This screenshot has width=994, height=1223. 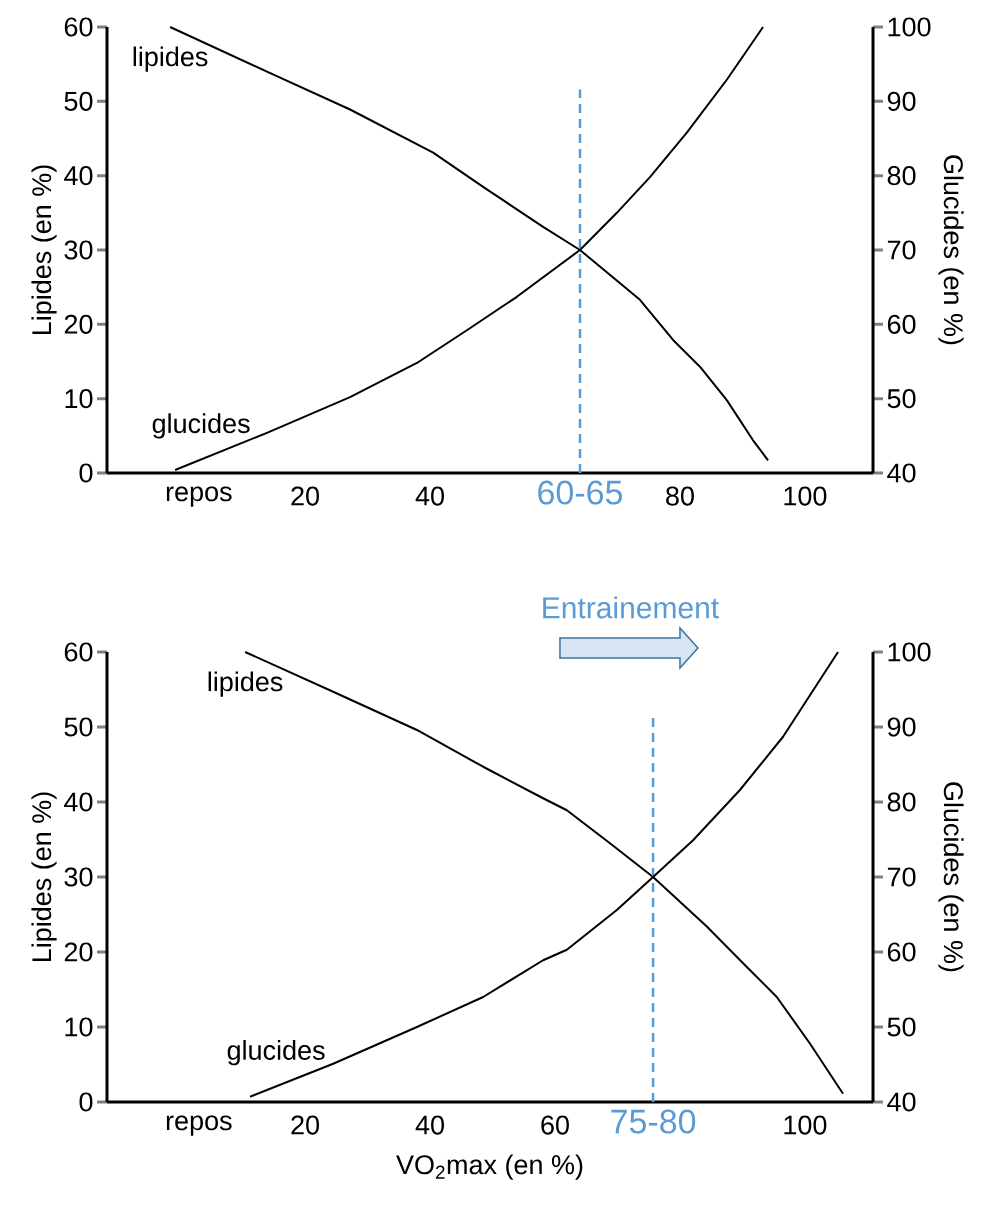 What do you see at coordinates (653, 1121) in the screenshot?
I see `annotation: 75-80` at bounding box center [653, 1121].